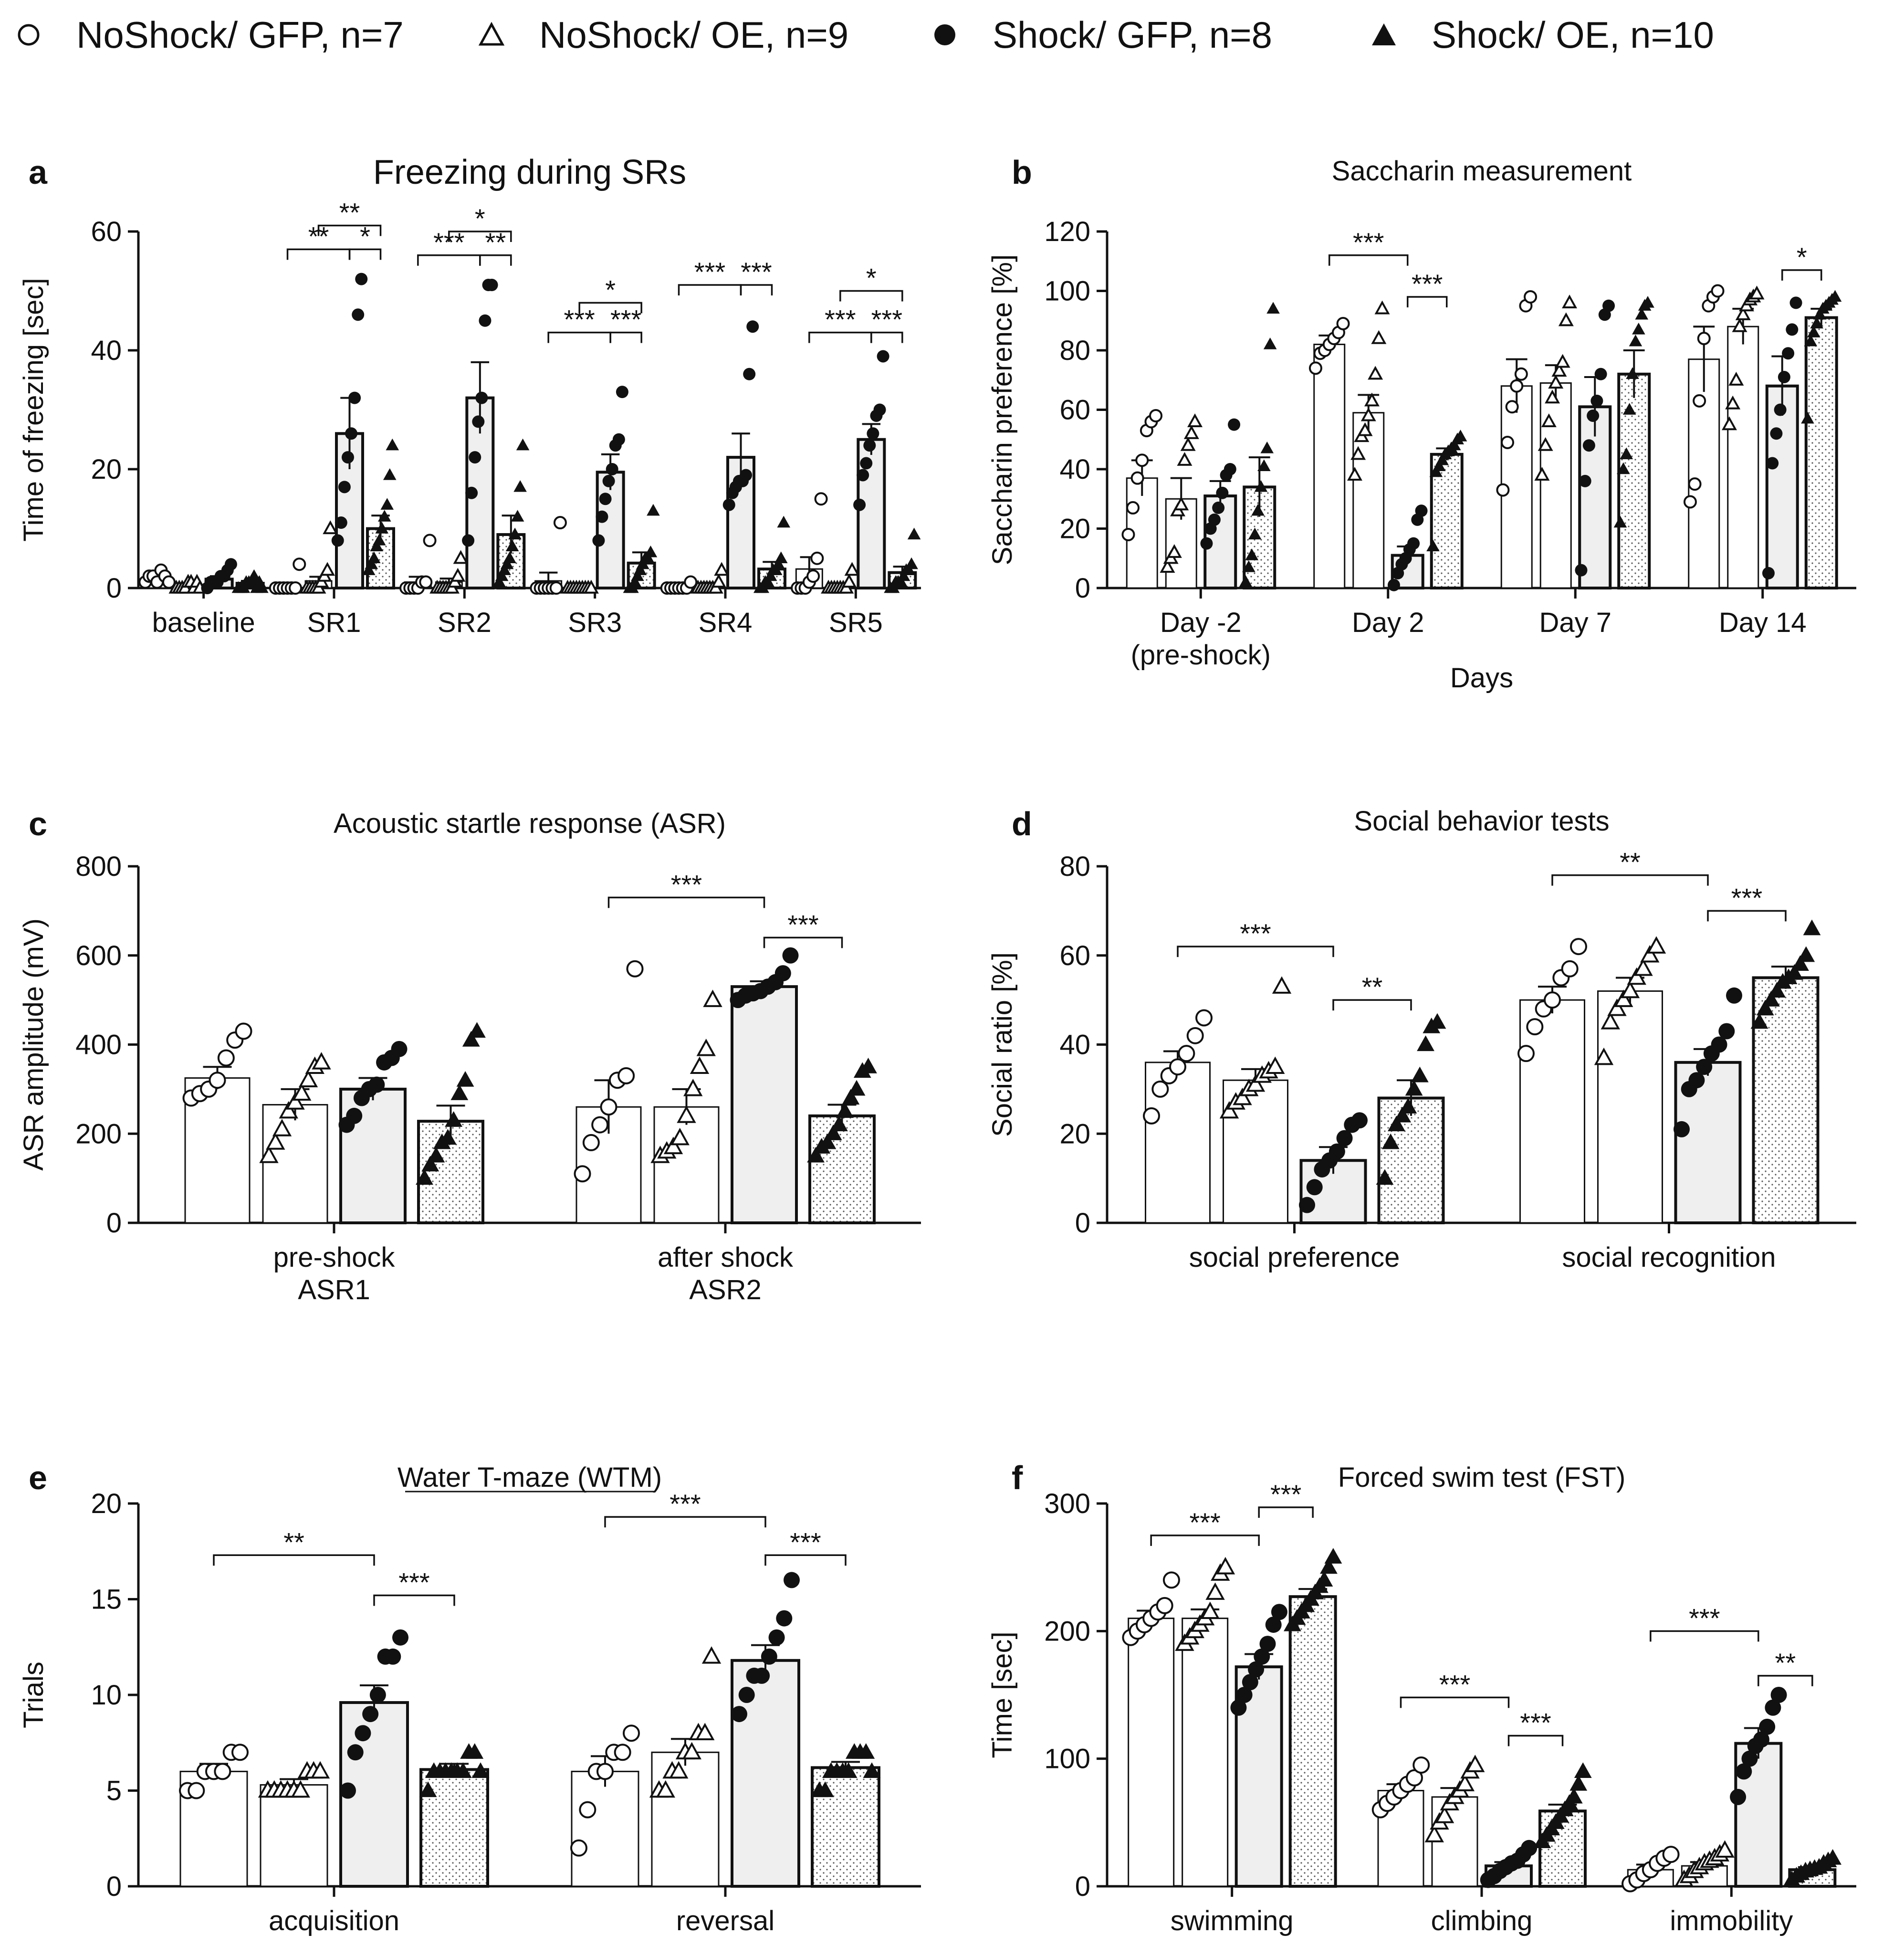 This screenshot has height=1945, width=1904. Describe the element at coordinates (38, 1477) in the screenshot. I see `panel-letter: e` at that location.